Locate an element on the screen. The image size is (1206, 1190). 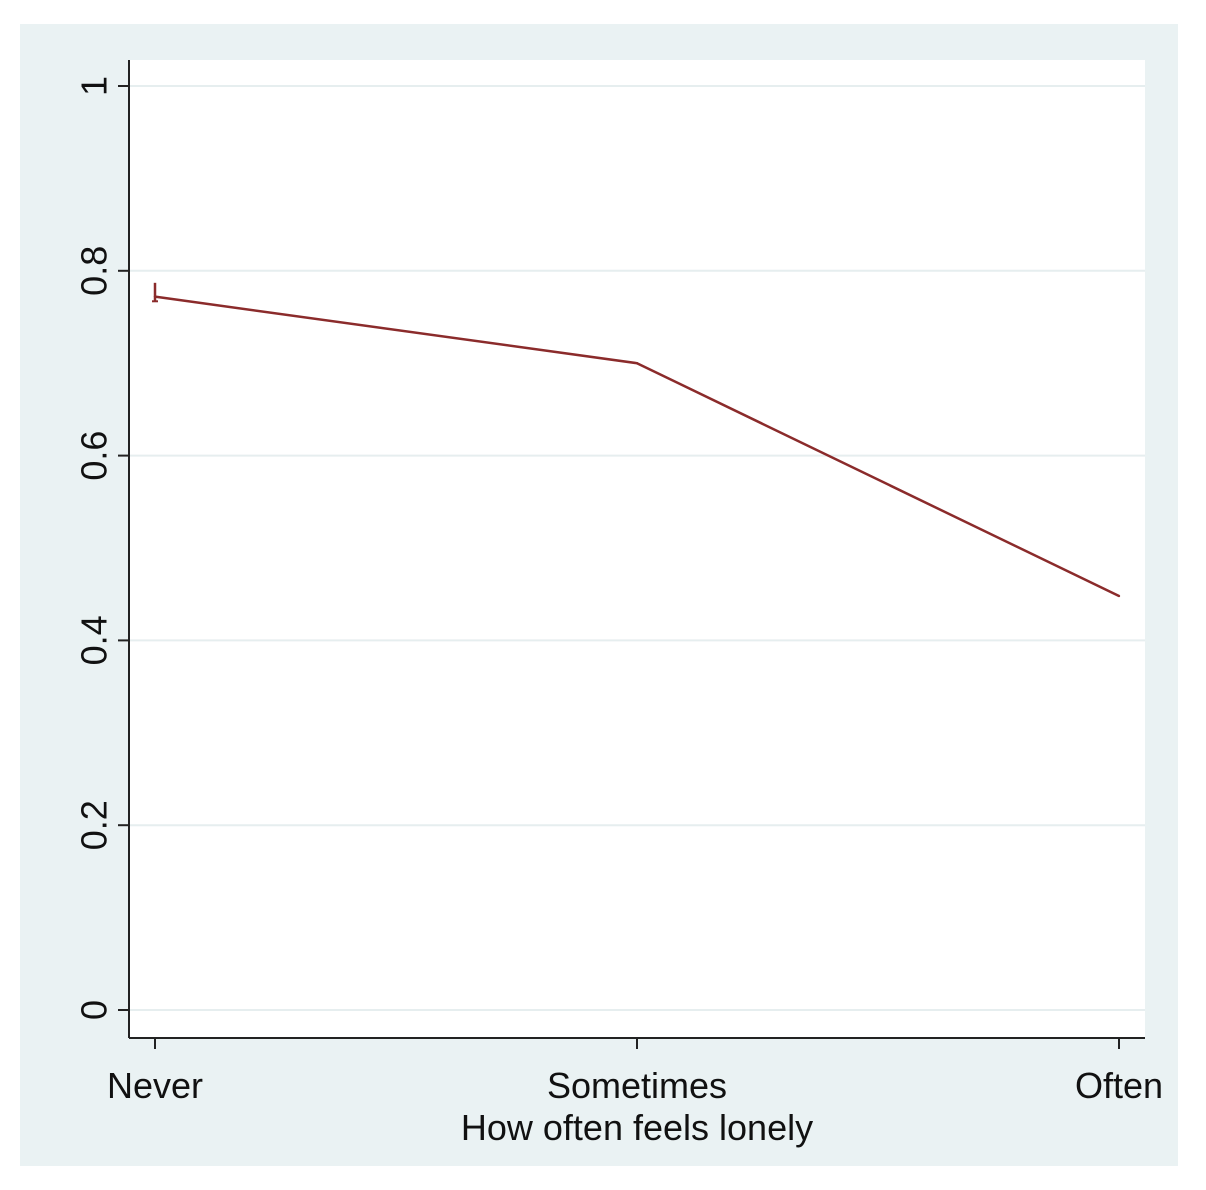
error-bar is located at coordinates (155, 292).